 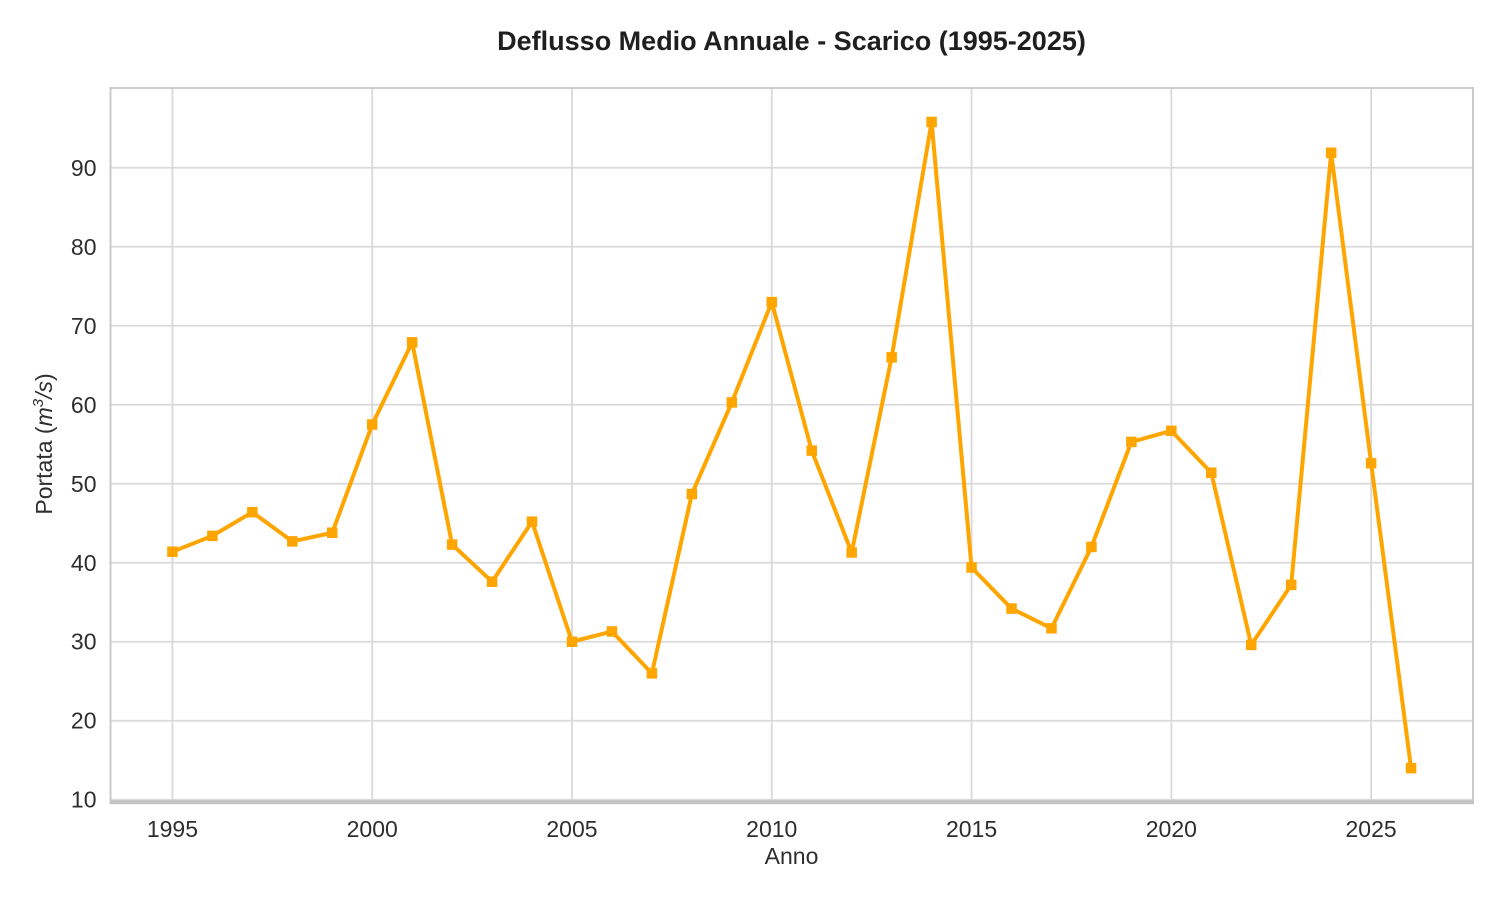 What do you see at coordinates (891, 357) in the screenshot?
I see `data-point-2013` at bounding box center [891, 357].